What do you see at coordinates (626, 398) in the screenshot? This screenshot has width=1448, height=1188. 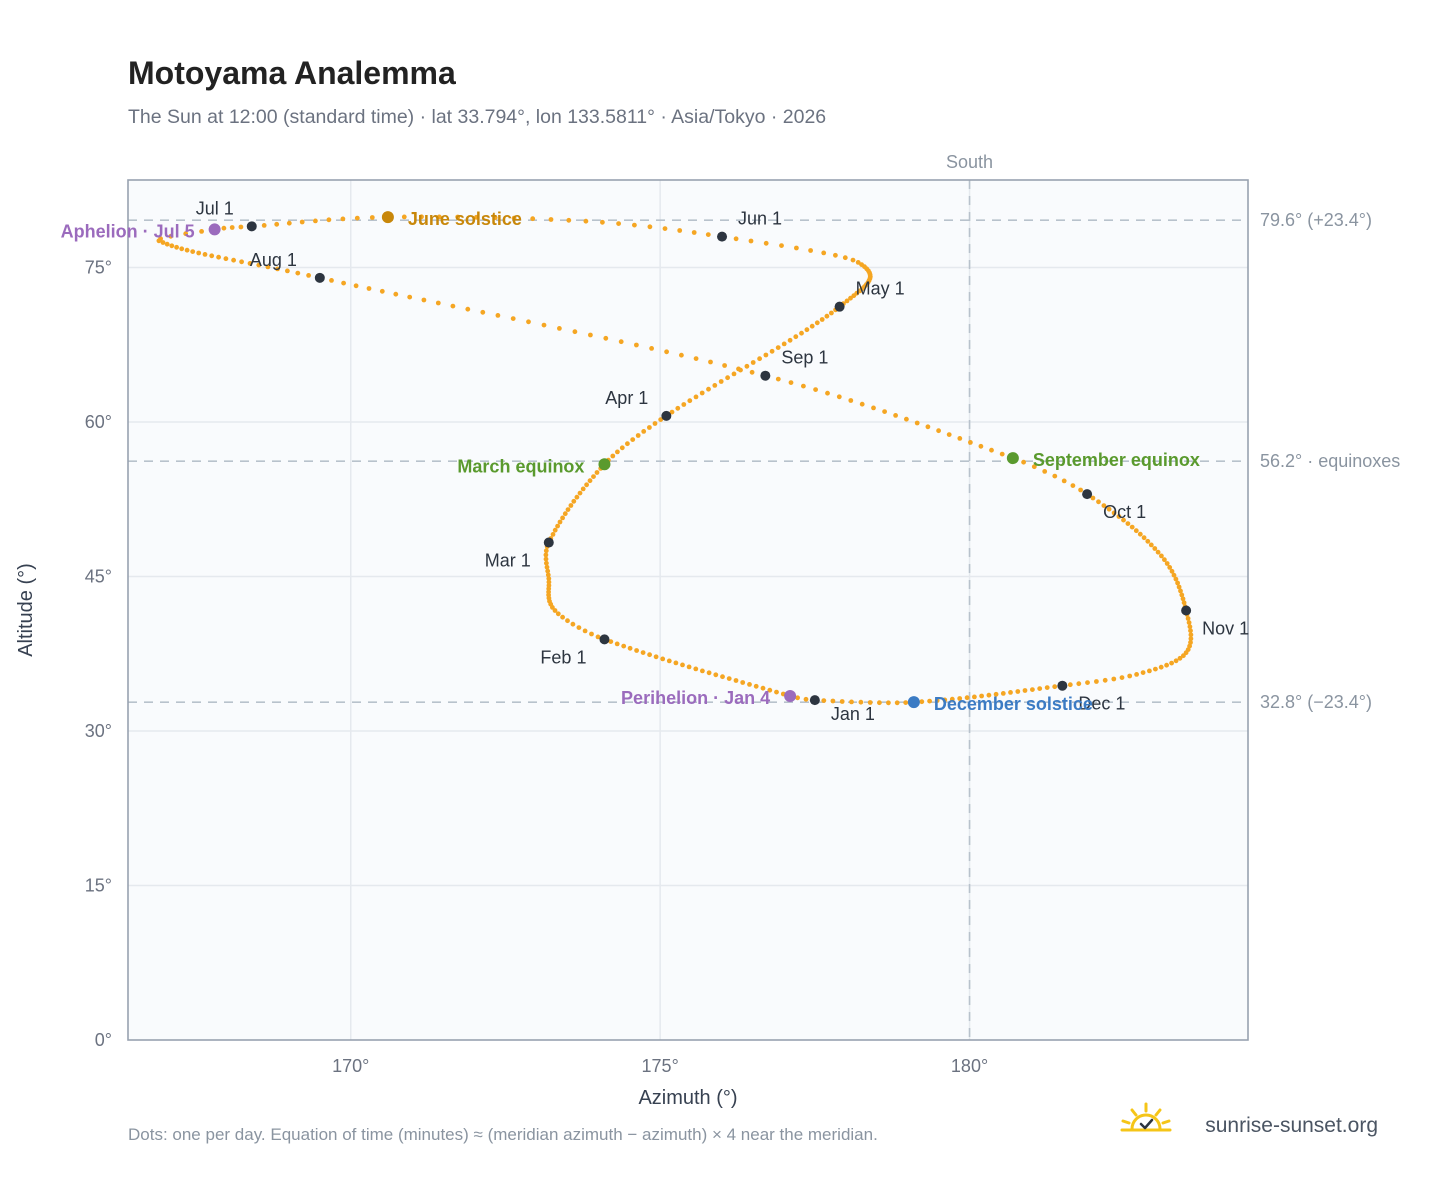 I see `month-marker-label: Apr 1` at bounding box center [626, 398].